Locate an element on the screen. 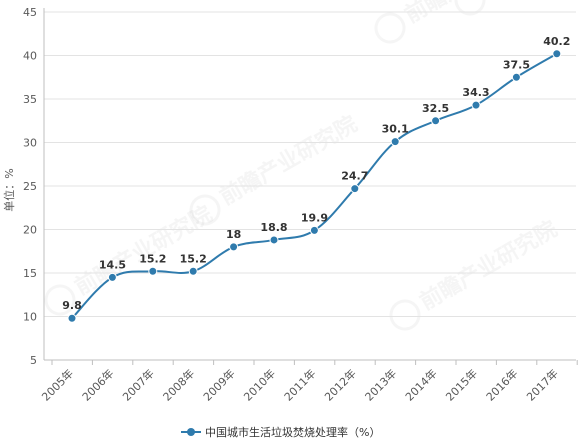 The image size is (584, 444). legend: 中国城市生活垃圾焚烧处理率（%） is located at coordinates (280, 432).